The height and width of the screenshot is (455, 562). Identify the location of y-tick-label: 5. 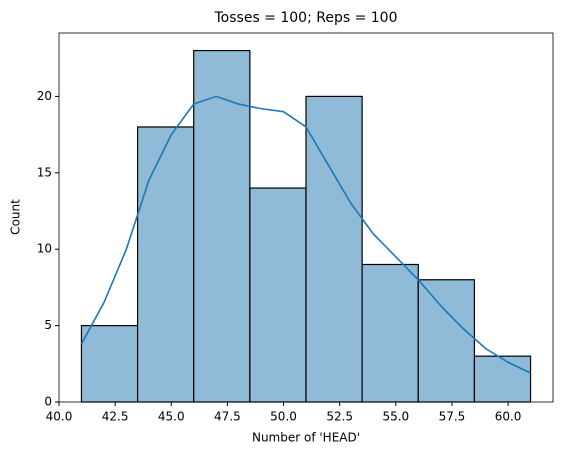
(48, 325).